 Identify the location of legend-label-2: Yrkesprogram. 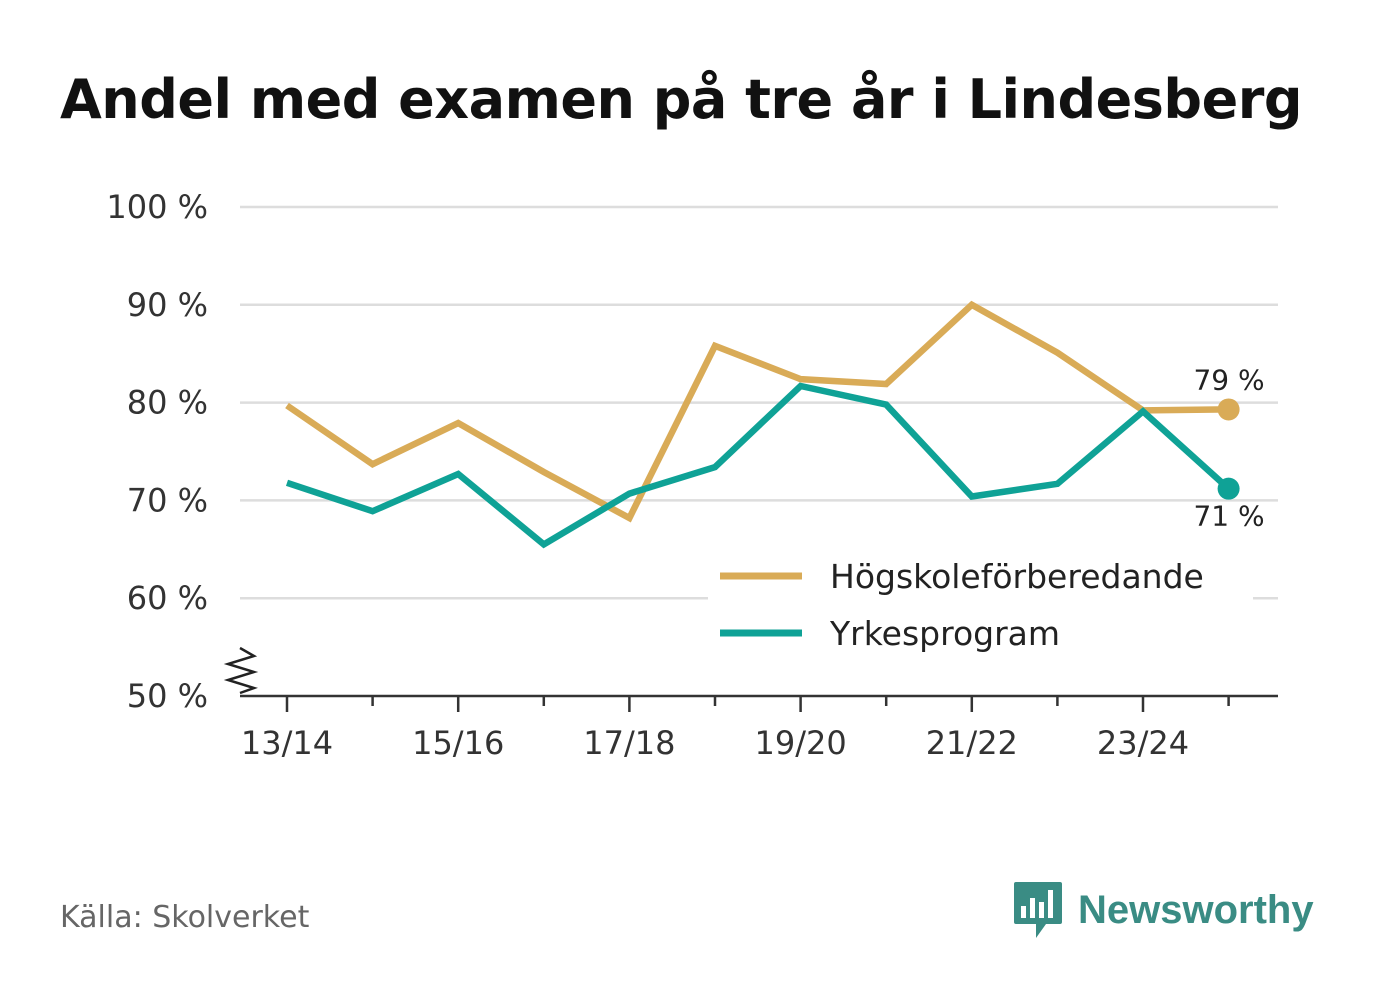
(944, 633).